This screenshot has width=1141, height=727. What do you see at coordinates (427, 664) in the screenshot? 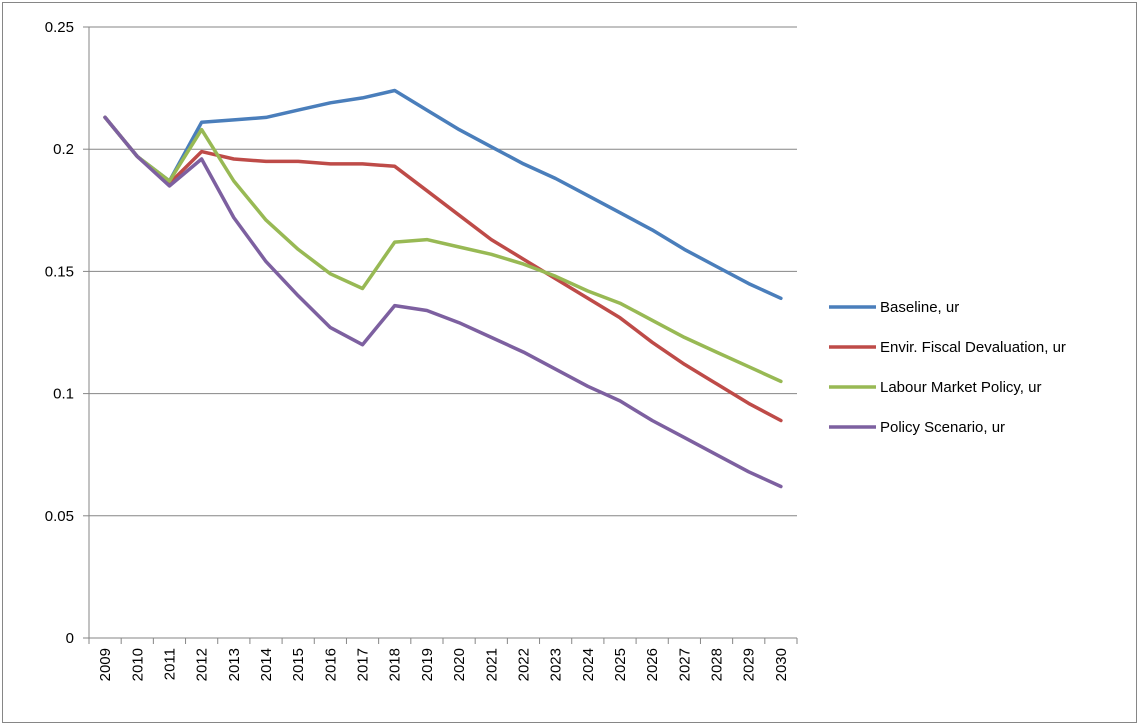
I see `x-tick-label: 2019` at bounding box center [427, 664].